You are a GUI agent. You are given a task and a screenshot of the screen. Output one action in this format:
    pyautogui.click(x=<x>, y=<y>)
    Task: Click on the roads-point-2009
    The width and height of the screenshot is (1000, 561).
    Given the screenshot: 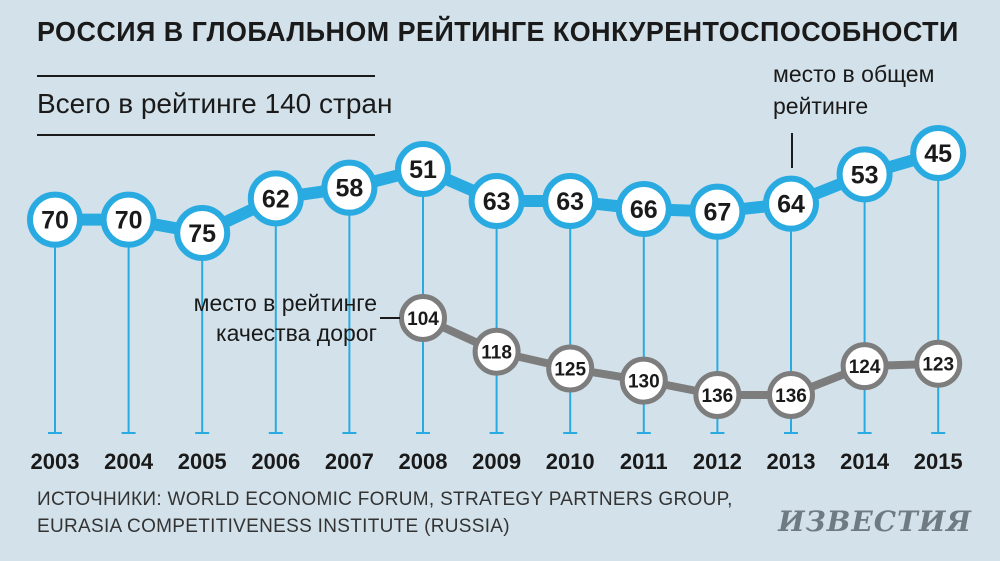 What is the action you would take?
    pyautogui.click(x=496, y=351)
    